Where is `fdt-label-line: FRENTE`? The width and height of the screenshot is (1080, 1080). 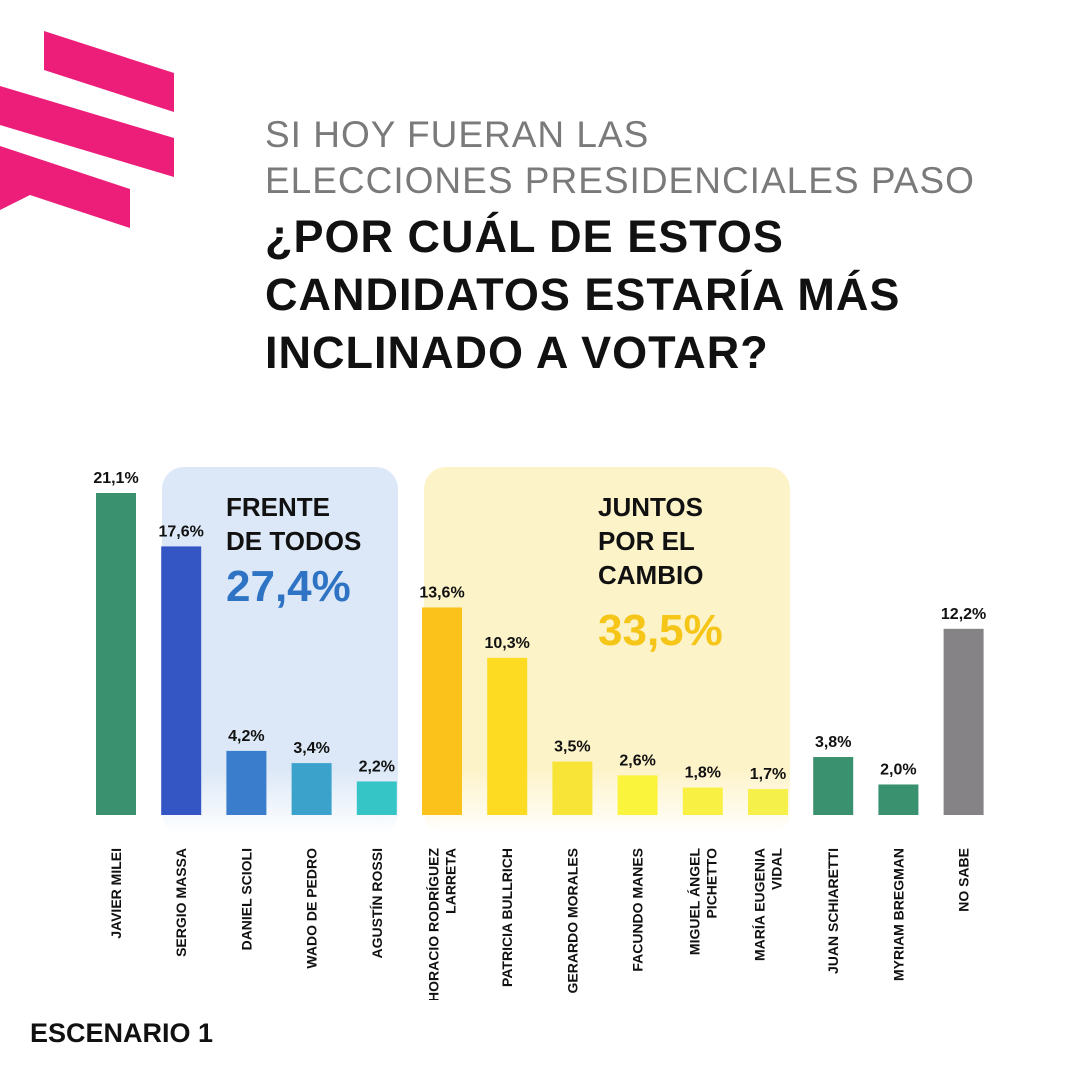
fdt-label-line: FRENTE is located at coordinates (278, 507).